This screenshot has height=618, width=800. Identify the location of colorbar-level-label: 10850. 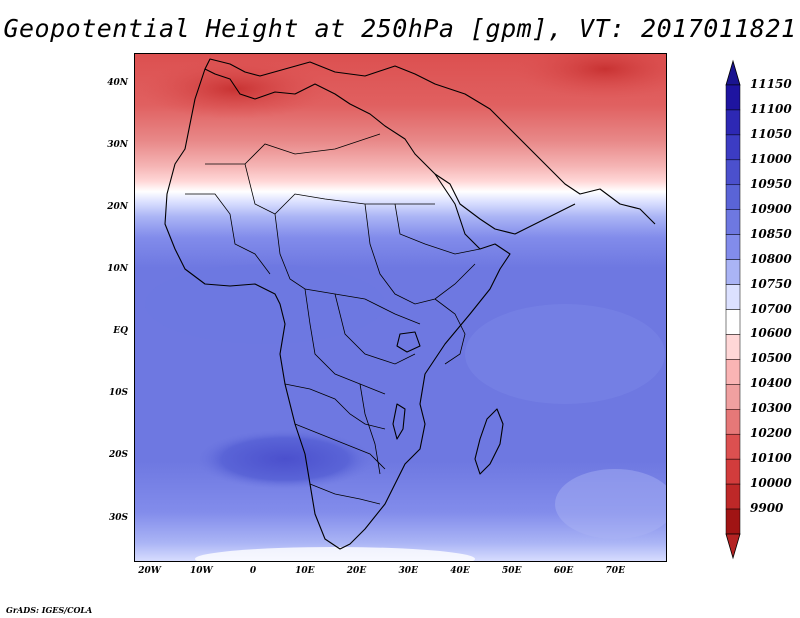
(771, 233).